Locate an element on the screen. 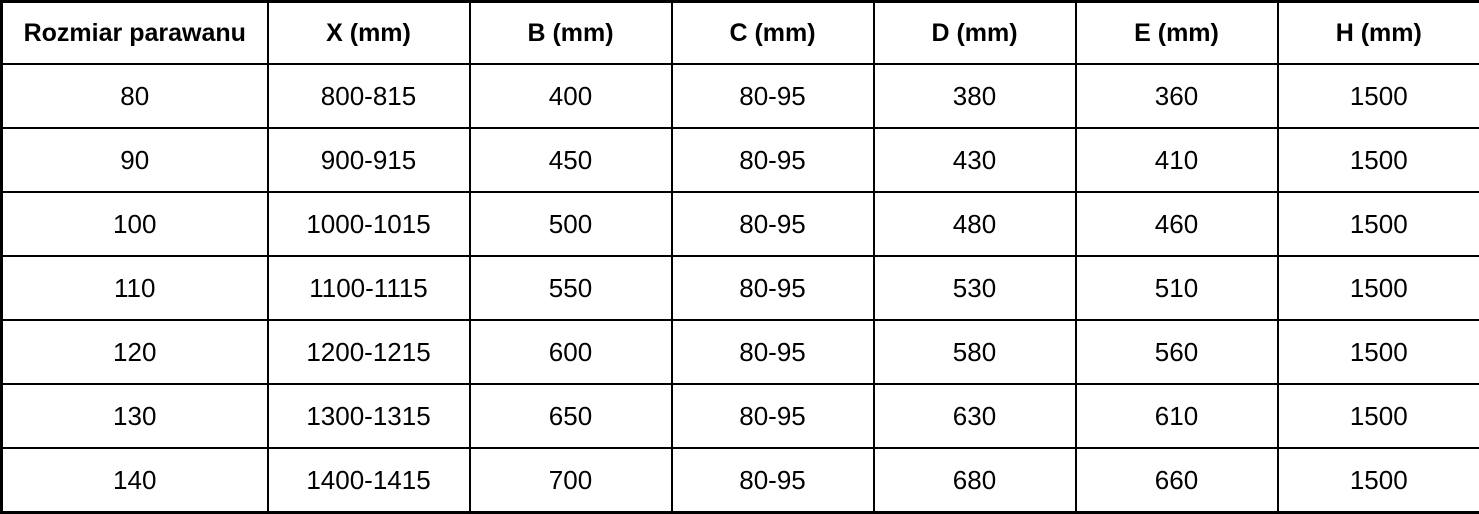 Image resolution: width=1479 pixels, height=514 pixels. table-cell: 550 is located at coordinates (571, 288).